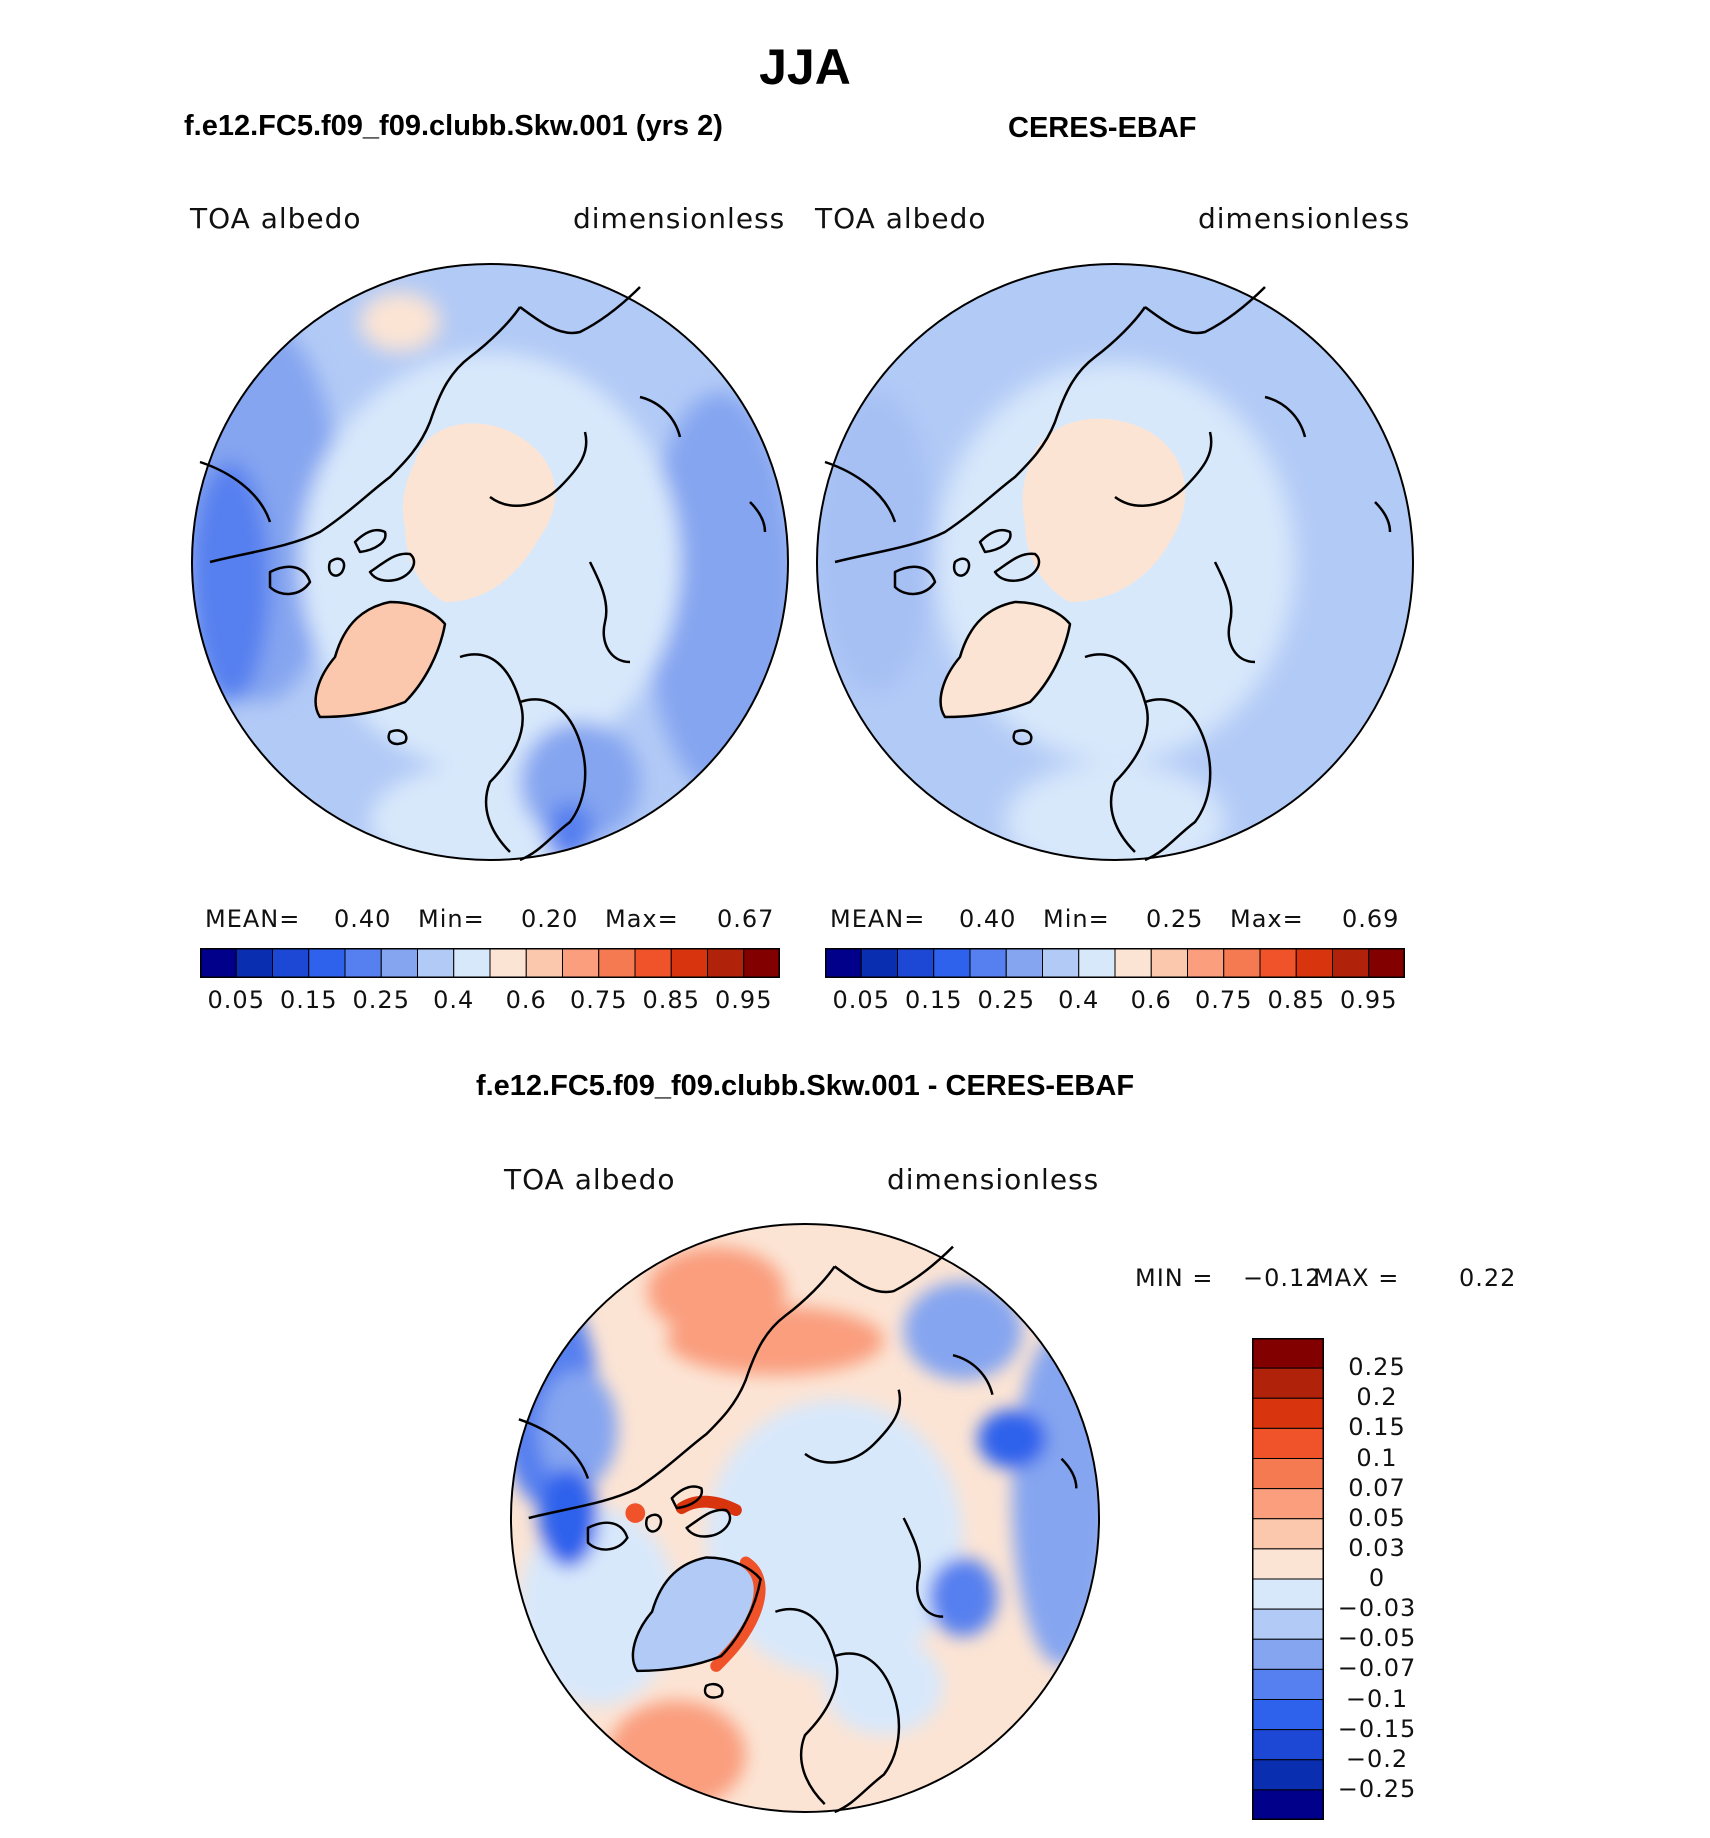 This screenshot has height=1838, width=1710. I want to click on panel-2-max-label: Max=, so click(1267, 919).